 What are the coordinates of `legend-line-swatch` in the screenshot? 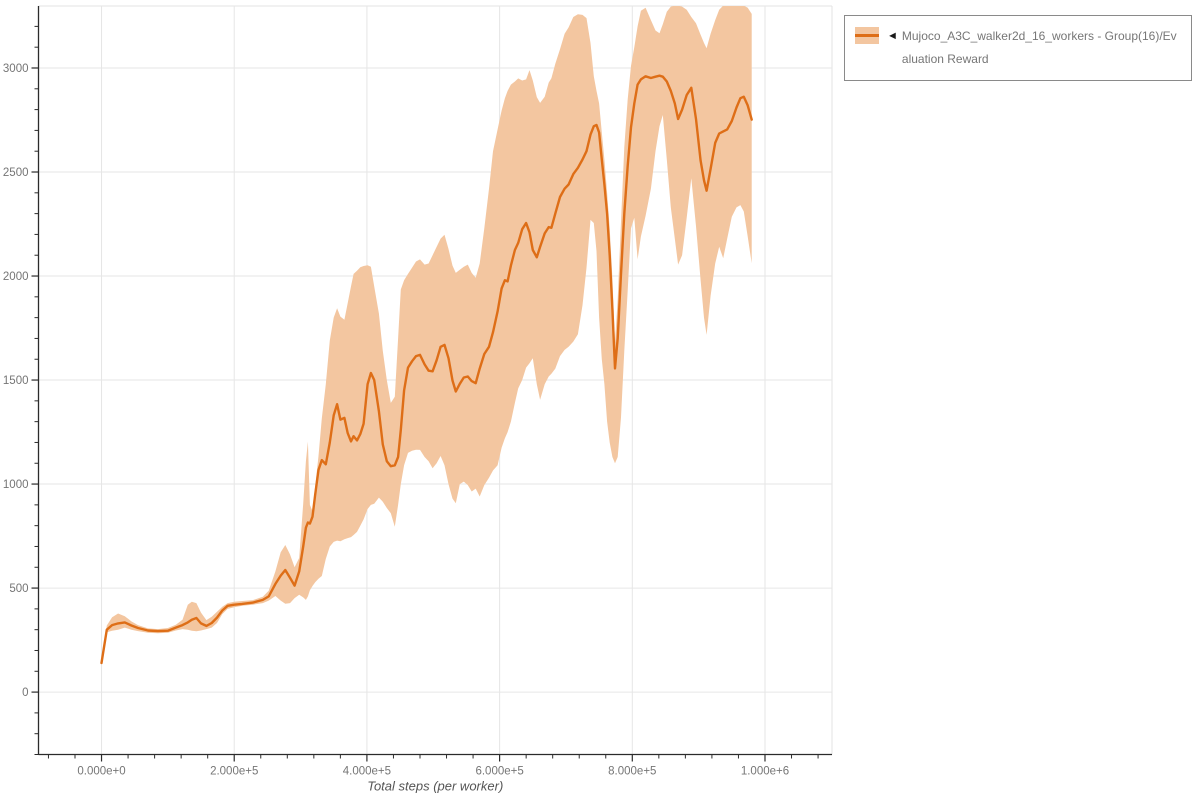 It's located at (867, 35).